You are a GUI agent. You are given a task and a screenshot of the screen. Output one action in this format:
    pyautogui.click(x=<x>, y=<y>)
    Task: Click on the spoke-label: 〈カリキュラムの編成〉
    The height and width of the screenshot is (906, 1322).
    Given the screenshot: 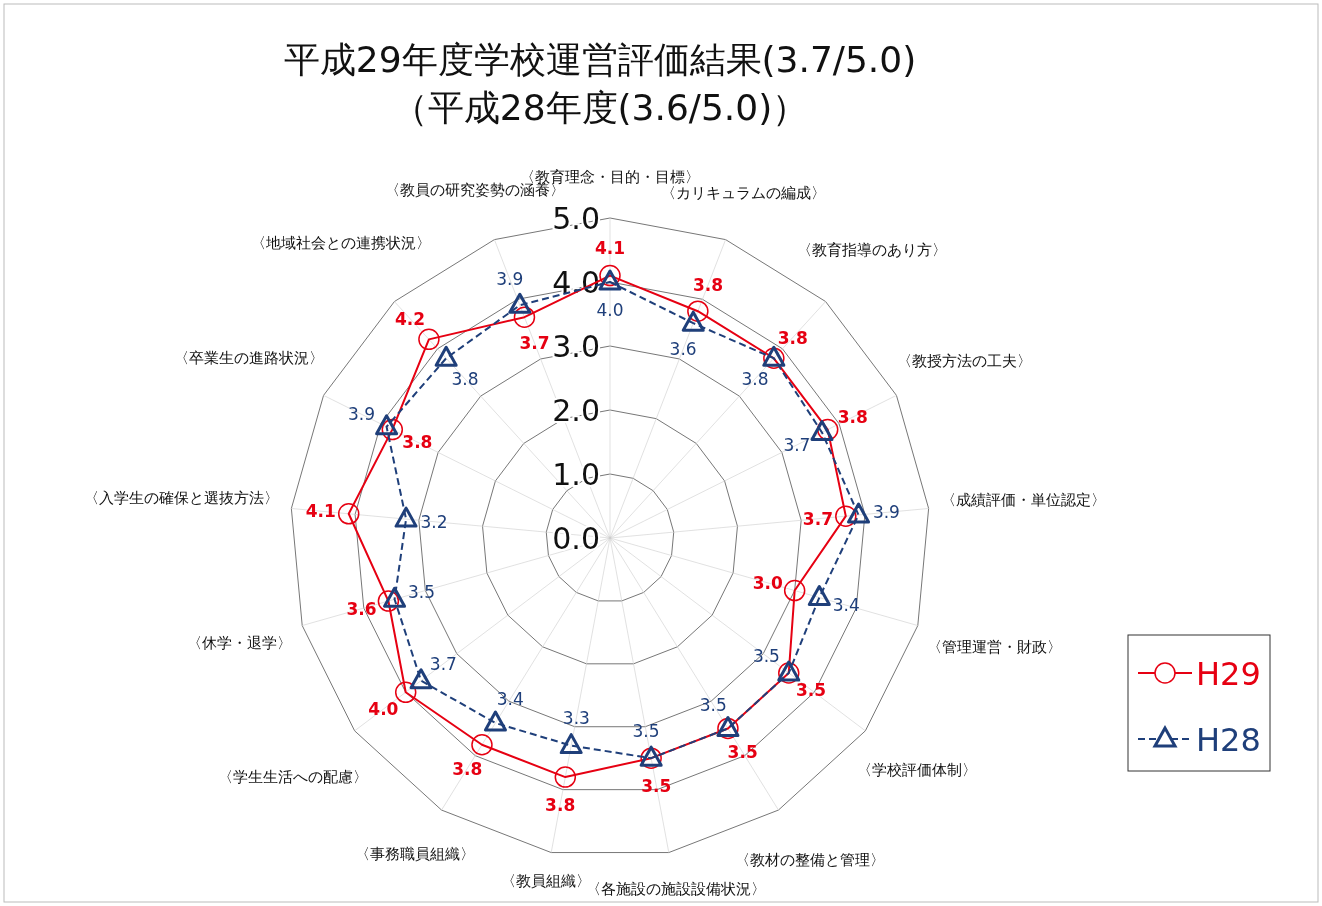 What is the action you would take?
    pyautogui.click(x=744, y=192)
    